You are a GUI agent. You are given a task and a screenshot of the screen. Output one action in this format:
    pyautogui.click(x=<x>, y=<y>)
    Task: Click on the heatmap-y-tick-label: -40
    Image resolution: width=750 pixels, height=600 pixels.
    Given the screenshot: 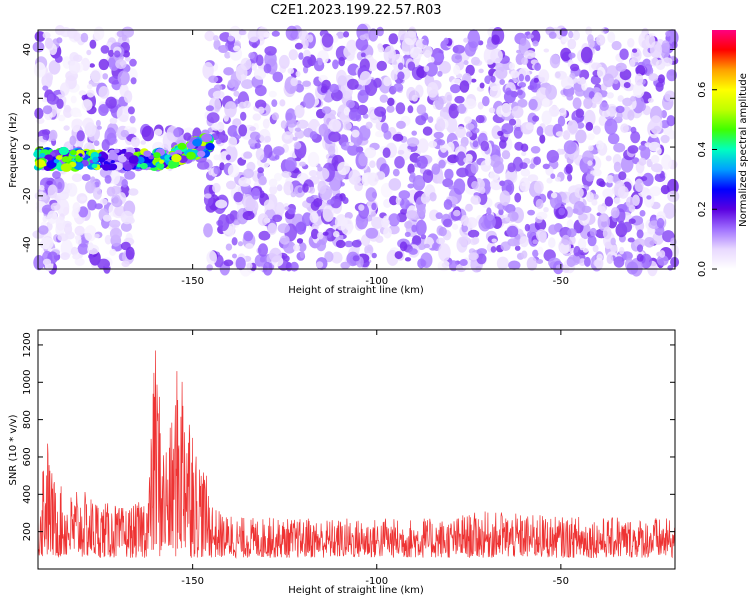 What is the action you would take?
    pyautogui.click(x=27, y=244)
    